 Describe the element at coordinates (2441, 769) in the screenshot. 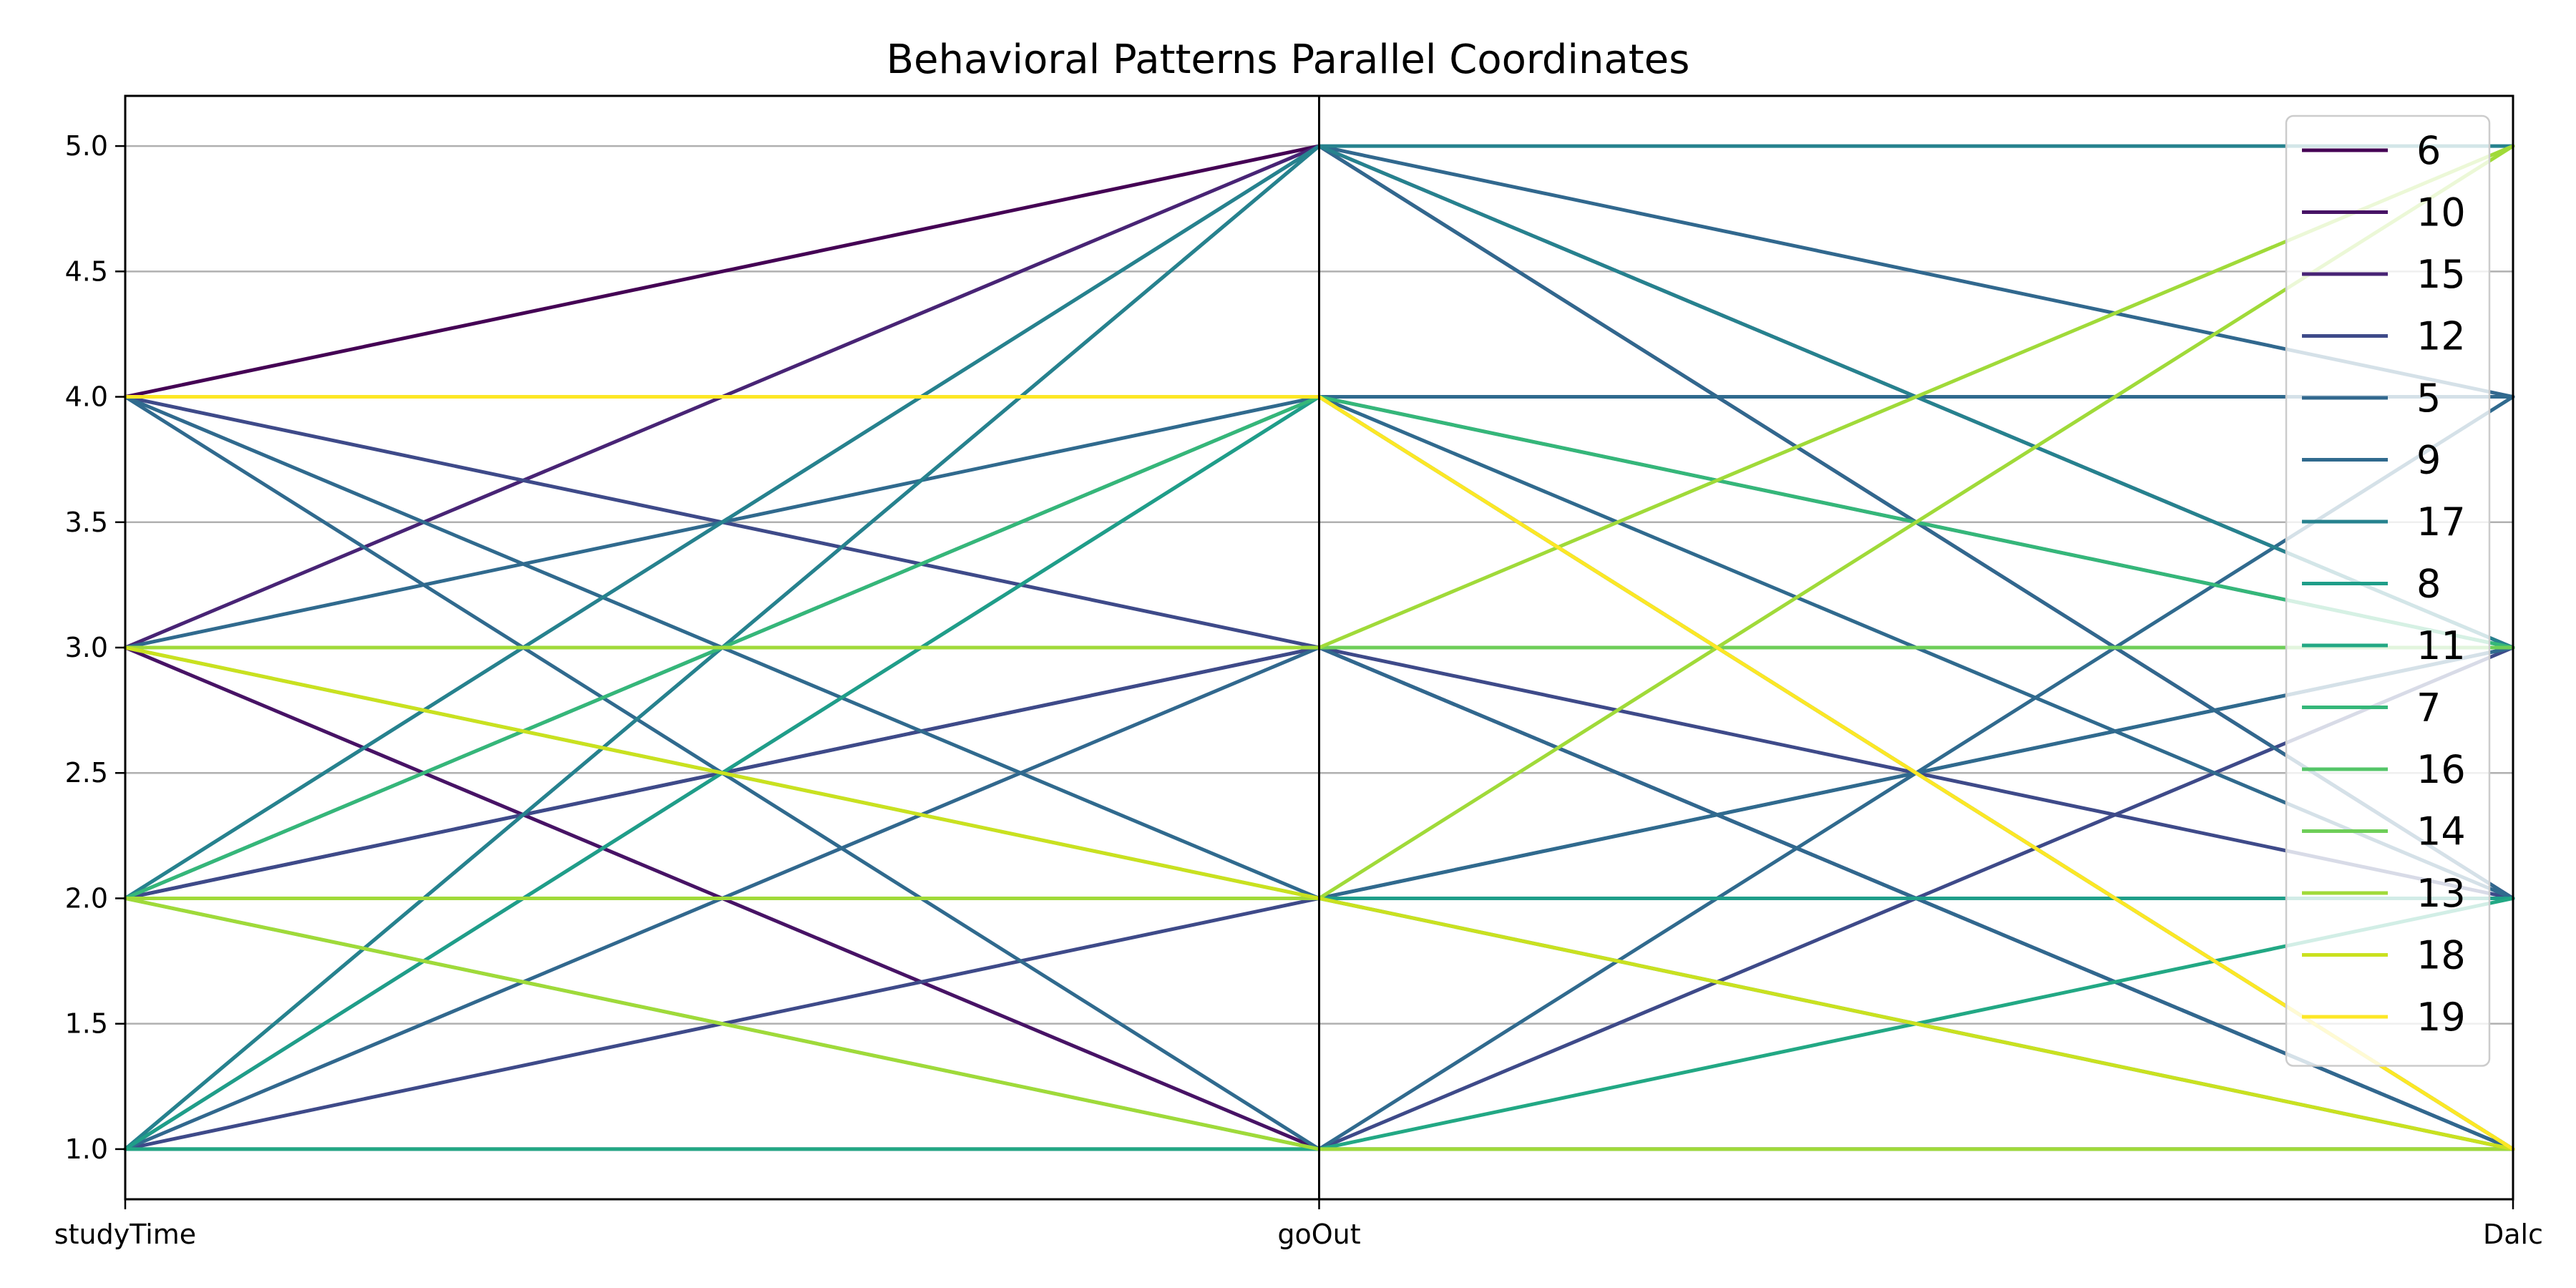

I see `legend-label-16: 16` at that location.